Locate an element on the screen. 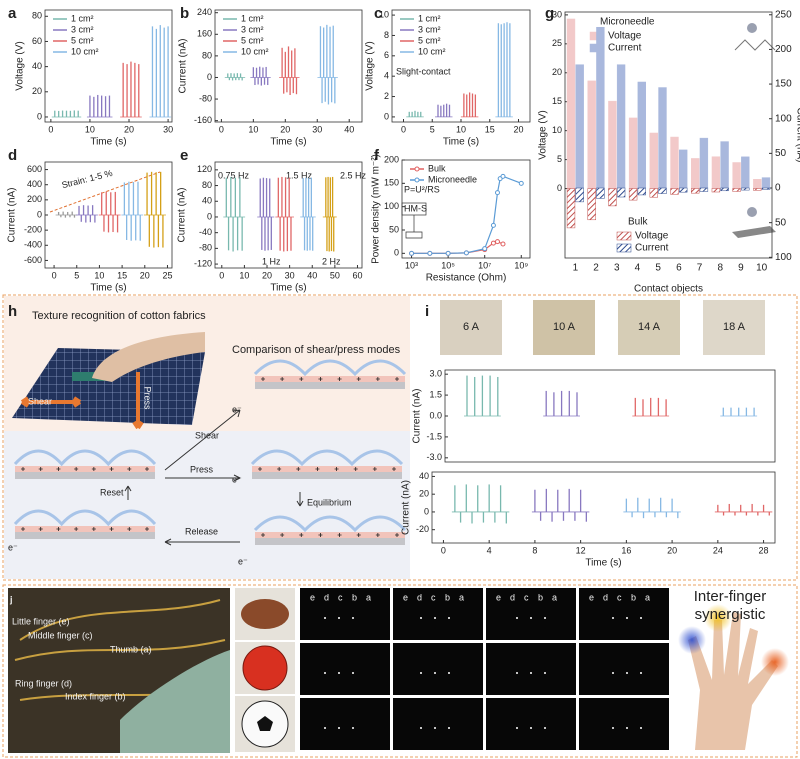 The image size is (800, 759). panel-label: i is located at coordinates (427, 311).